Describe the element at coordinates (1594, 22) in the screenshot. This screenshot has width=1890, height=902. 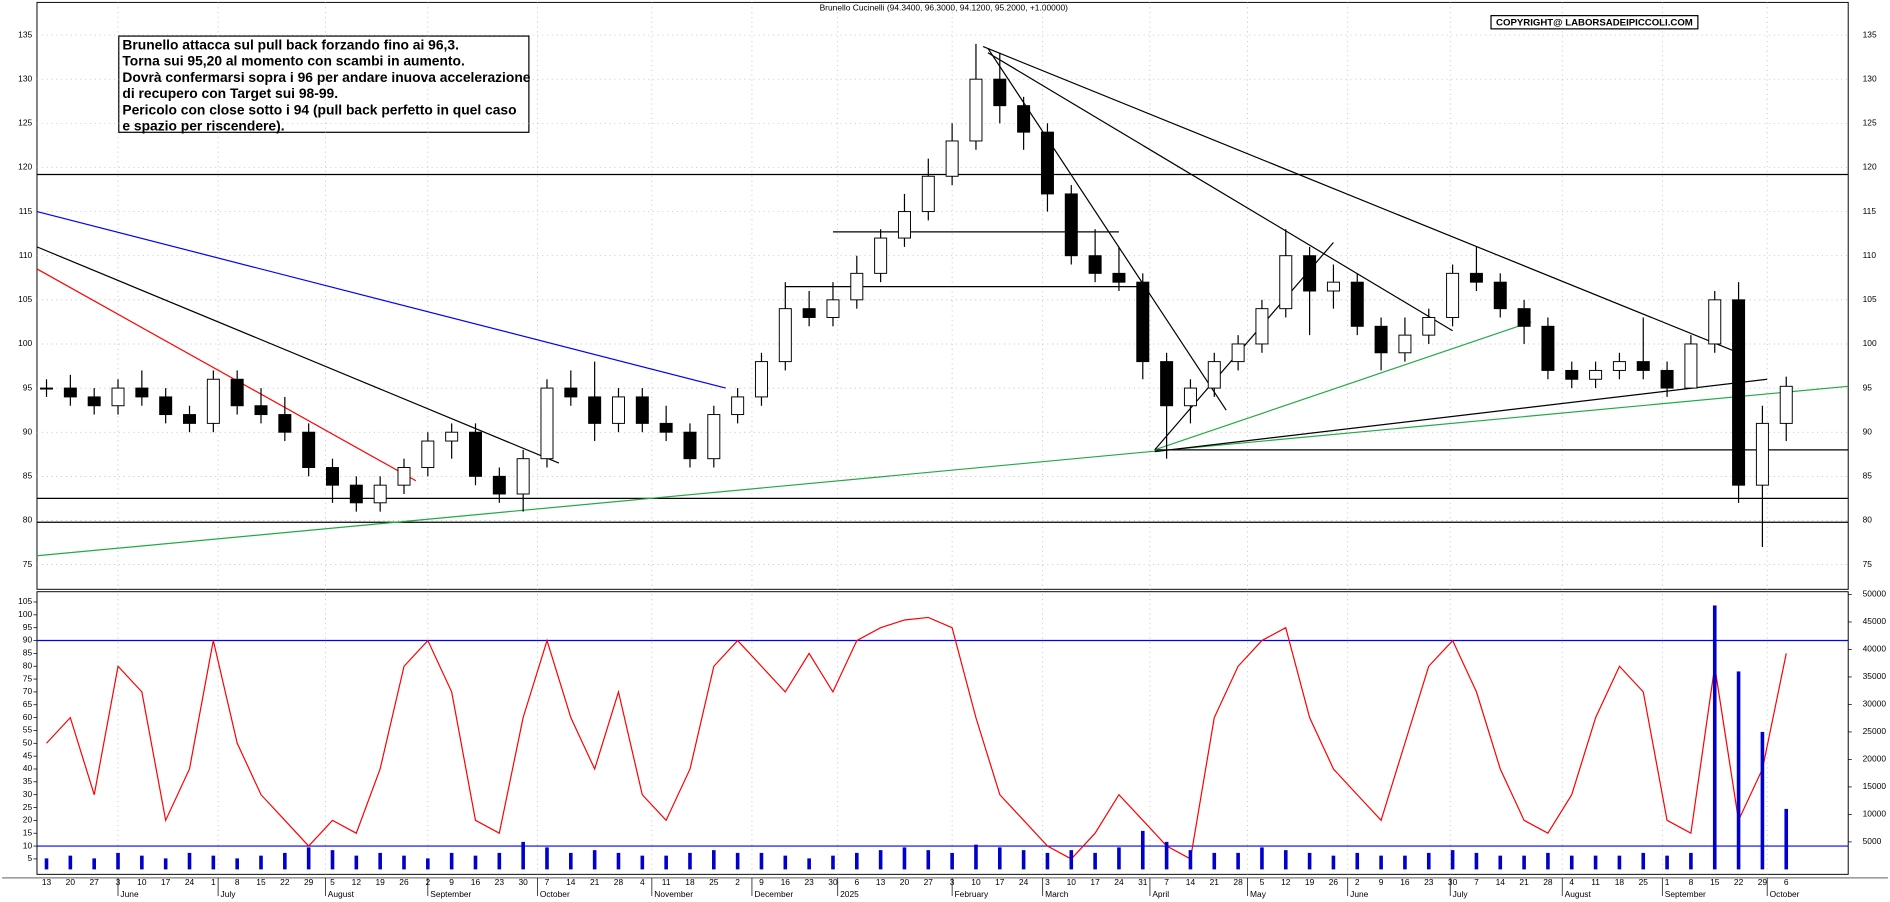
I see `copyright: COPYRIGHT@ LABORSADEIPICCOLI.COM` at that location.